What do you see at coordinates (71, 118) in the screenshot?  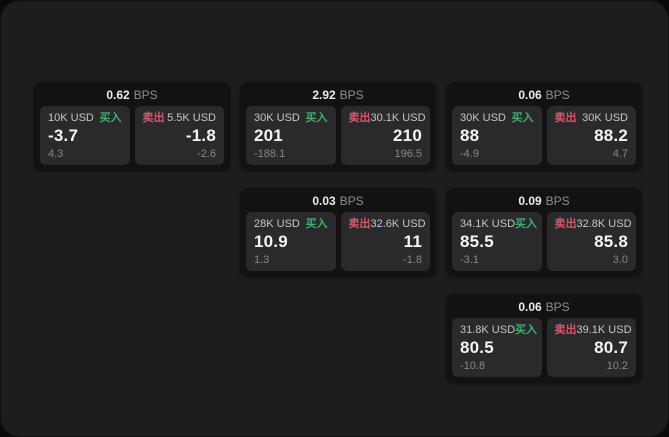 I see `buy-amount: 10K USD` at bounding box center [71, 118].